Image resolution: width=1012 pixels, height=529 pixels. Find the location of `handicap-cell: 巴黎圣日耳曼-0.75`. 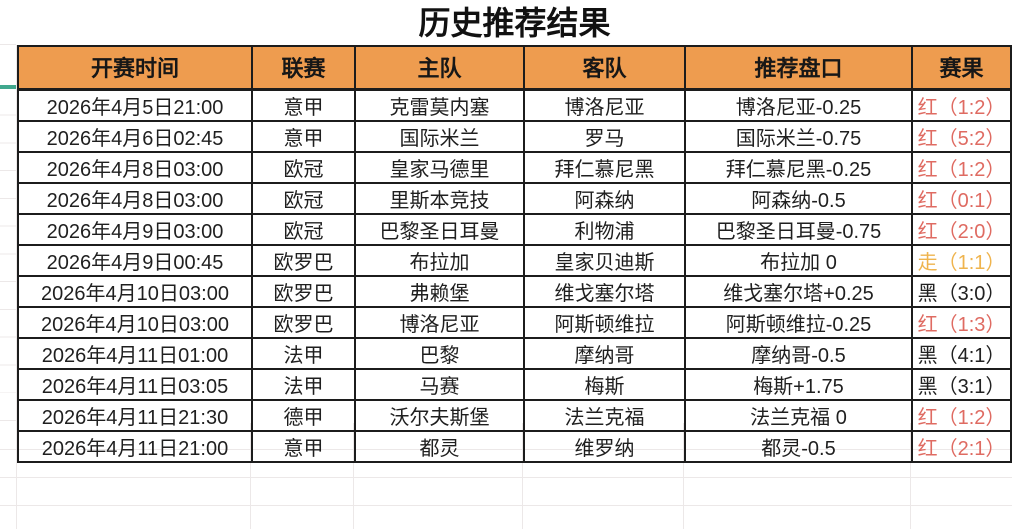

handicap-cell: 巴黎圣日耳曼-0.75 is located at coordinates (798, 229).